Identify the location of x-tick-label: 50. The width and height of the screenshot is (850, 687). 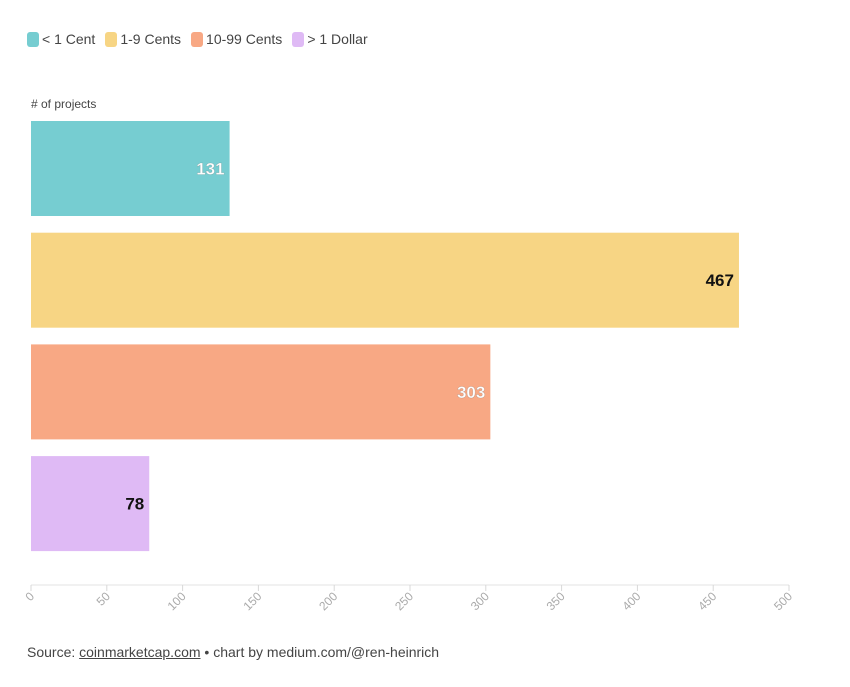
(104, 599).